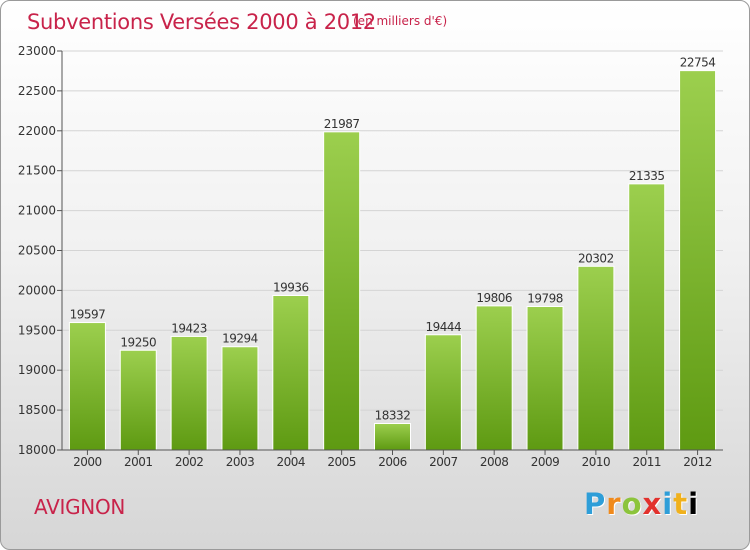 This screenshot has width=750, height=550. Describe the element at coordinates (291, 373) in the screenshot. I see `bar-2004` at that location.